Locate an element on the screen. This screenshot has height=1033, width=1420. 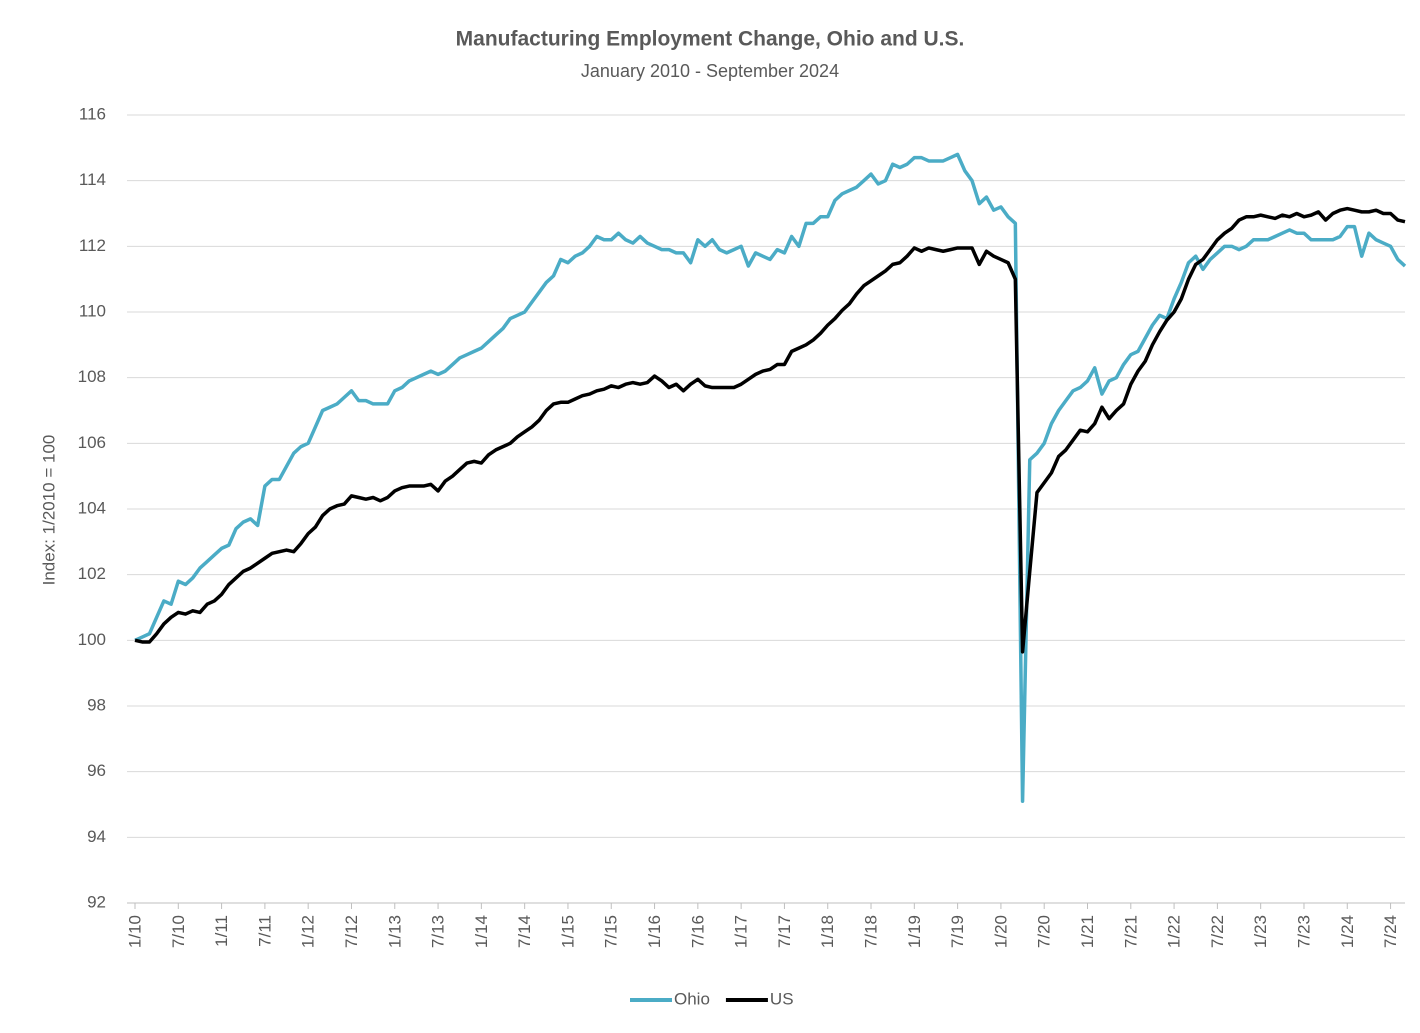
x-tick-label: 1/22 is located at coordinates (1174, 931).